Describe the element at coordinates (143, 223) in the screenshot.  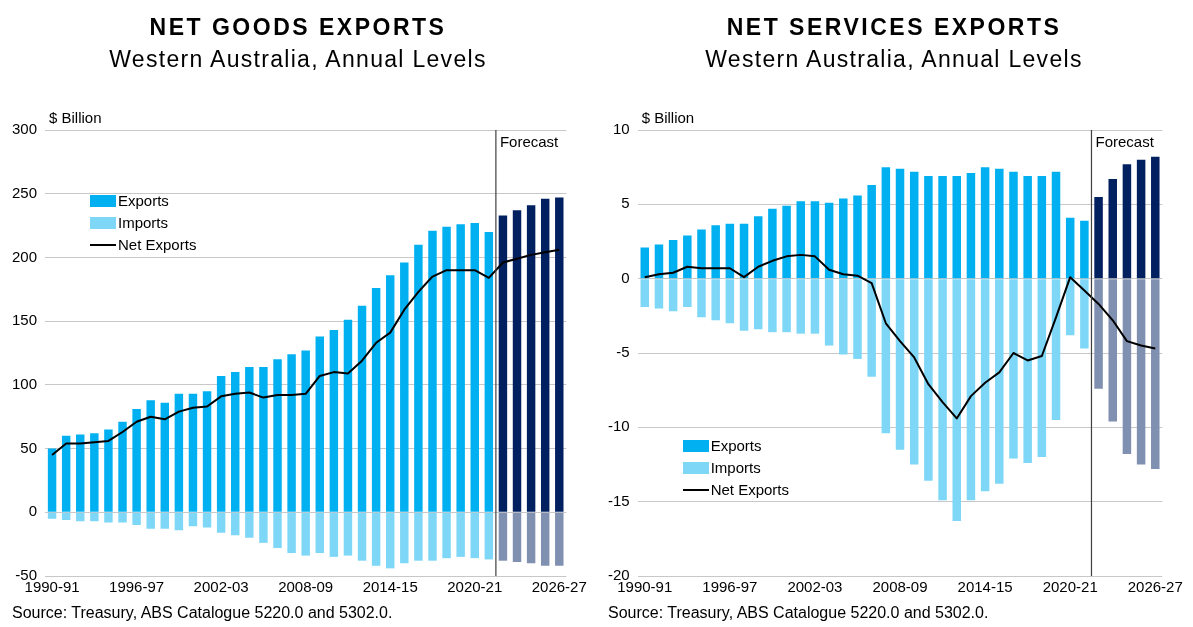
I see `legend-label: Imports` at that location.